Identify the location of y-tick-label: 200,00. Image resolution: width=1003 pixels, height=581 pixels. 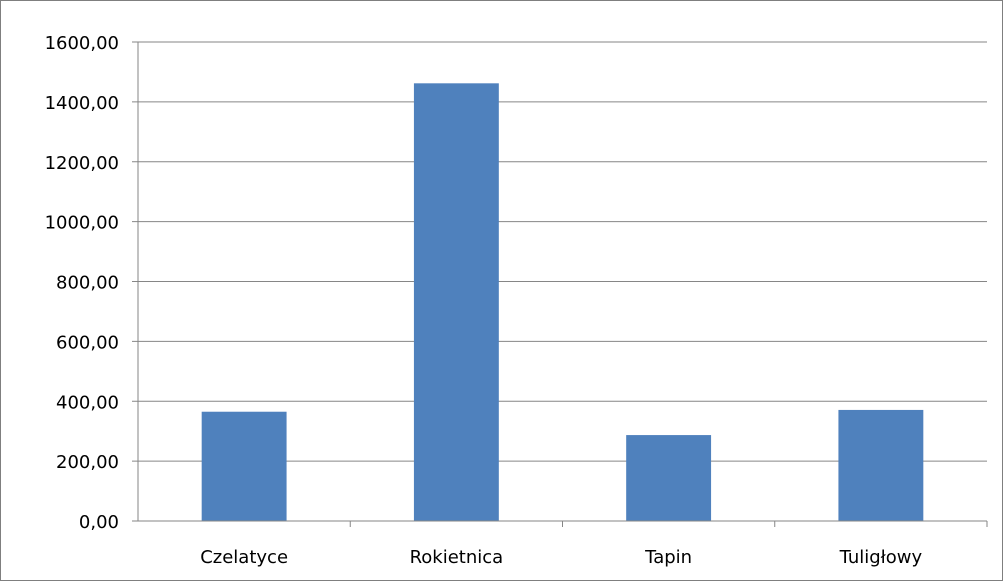
(87, 462).